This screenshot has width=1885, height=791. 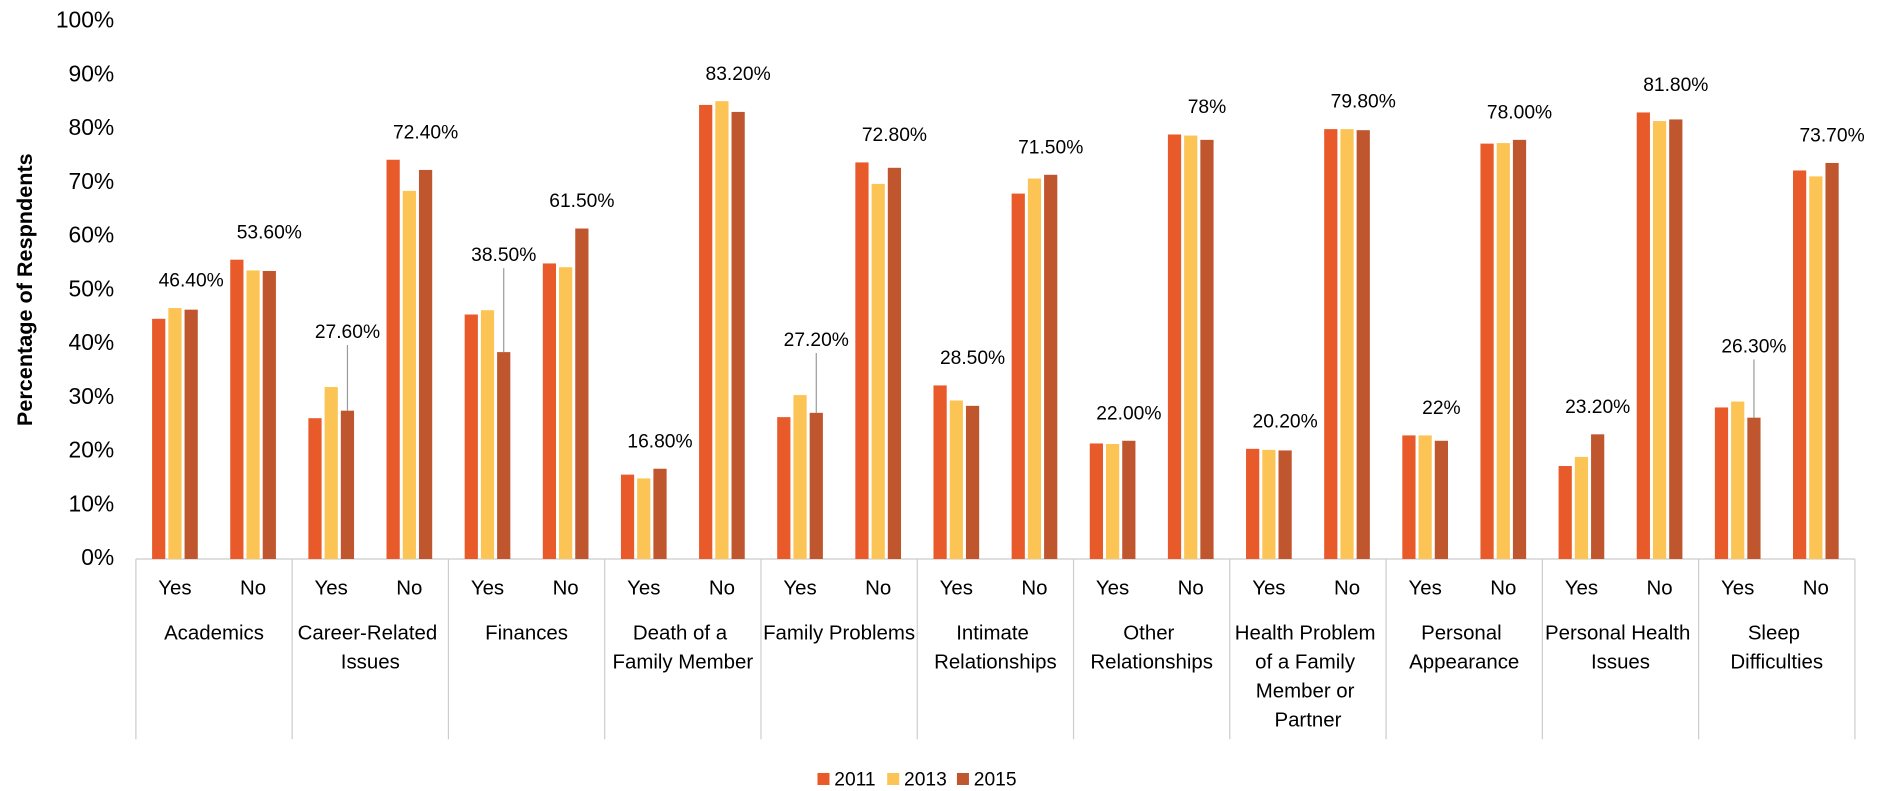 What do you see at coordinates (370, 648) in the screenshot?
I see `group-label: Career-Related Issues` at bounding box center [370, 648].